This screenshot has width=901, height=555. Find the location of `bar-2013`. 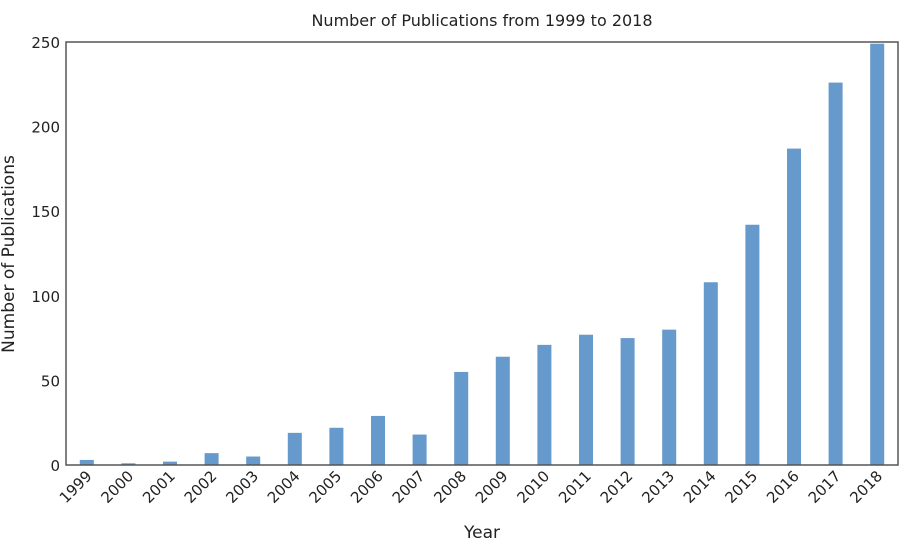

bar-2013 is located at coordinates (669, 397).